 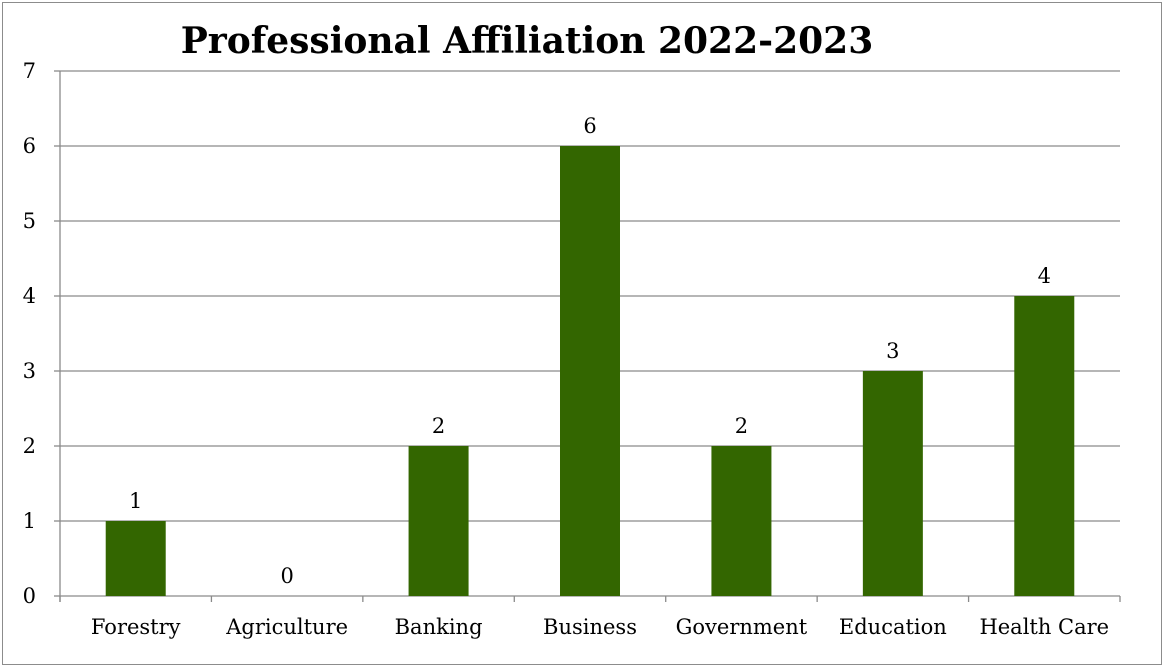 What do you see at coordinates (893, 627) in the screenshot?
I see `category-label-education: Education` at bounding box center [893, 627].